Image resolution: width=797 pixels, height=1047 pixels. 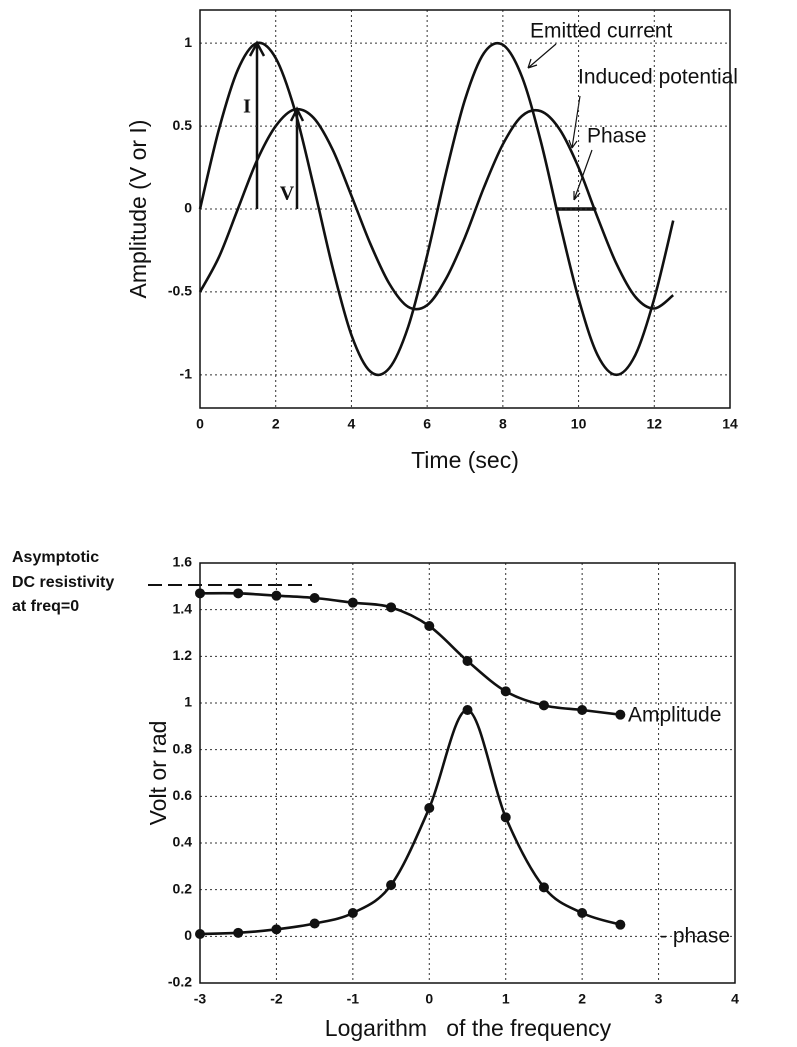 I want to click on annotation: DC resistivity, so click(x=63, y=582).